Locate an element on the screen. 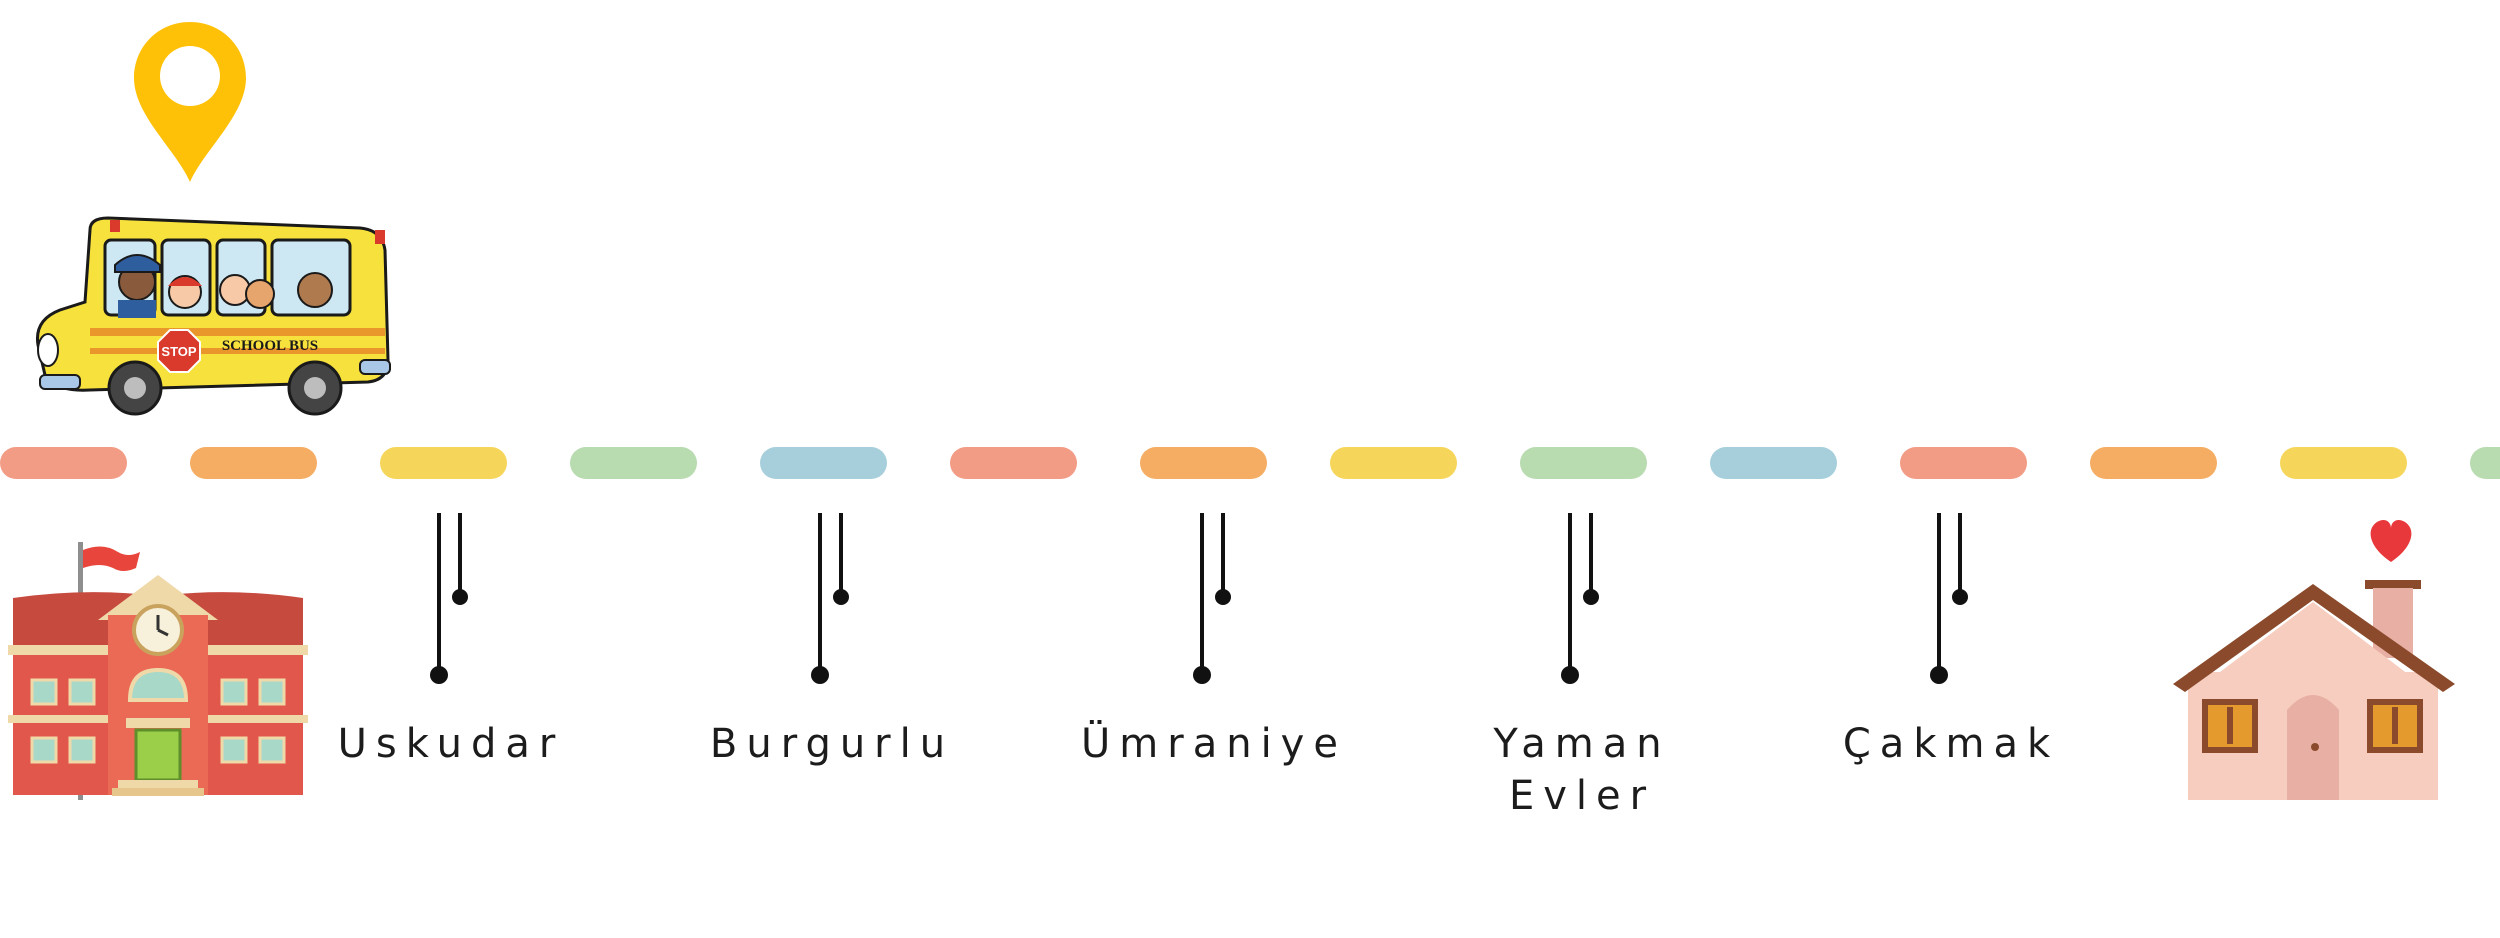  location-pin-icon is located at coordinates (190, 102).